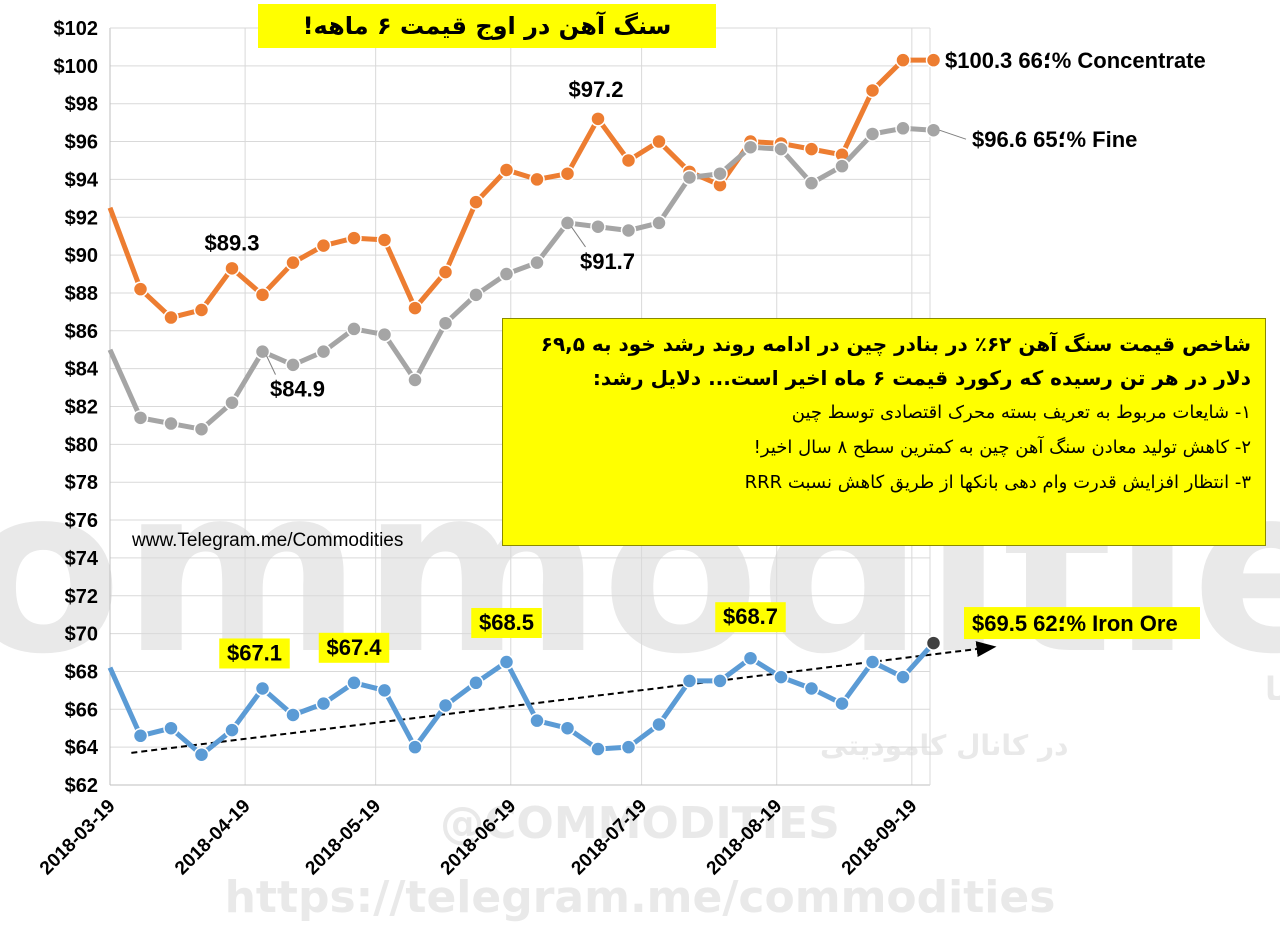 This screenshot has height=930, width=1280. Describe the element at coordinates (81, 256) in the screenshot. I see `y-tick-label: $90` at that location.